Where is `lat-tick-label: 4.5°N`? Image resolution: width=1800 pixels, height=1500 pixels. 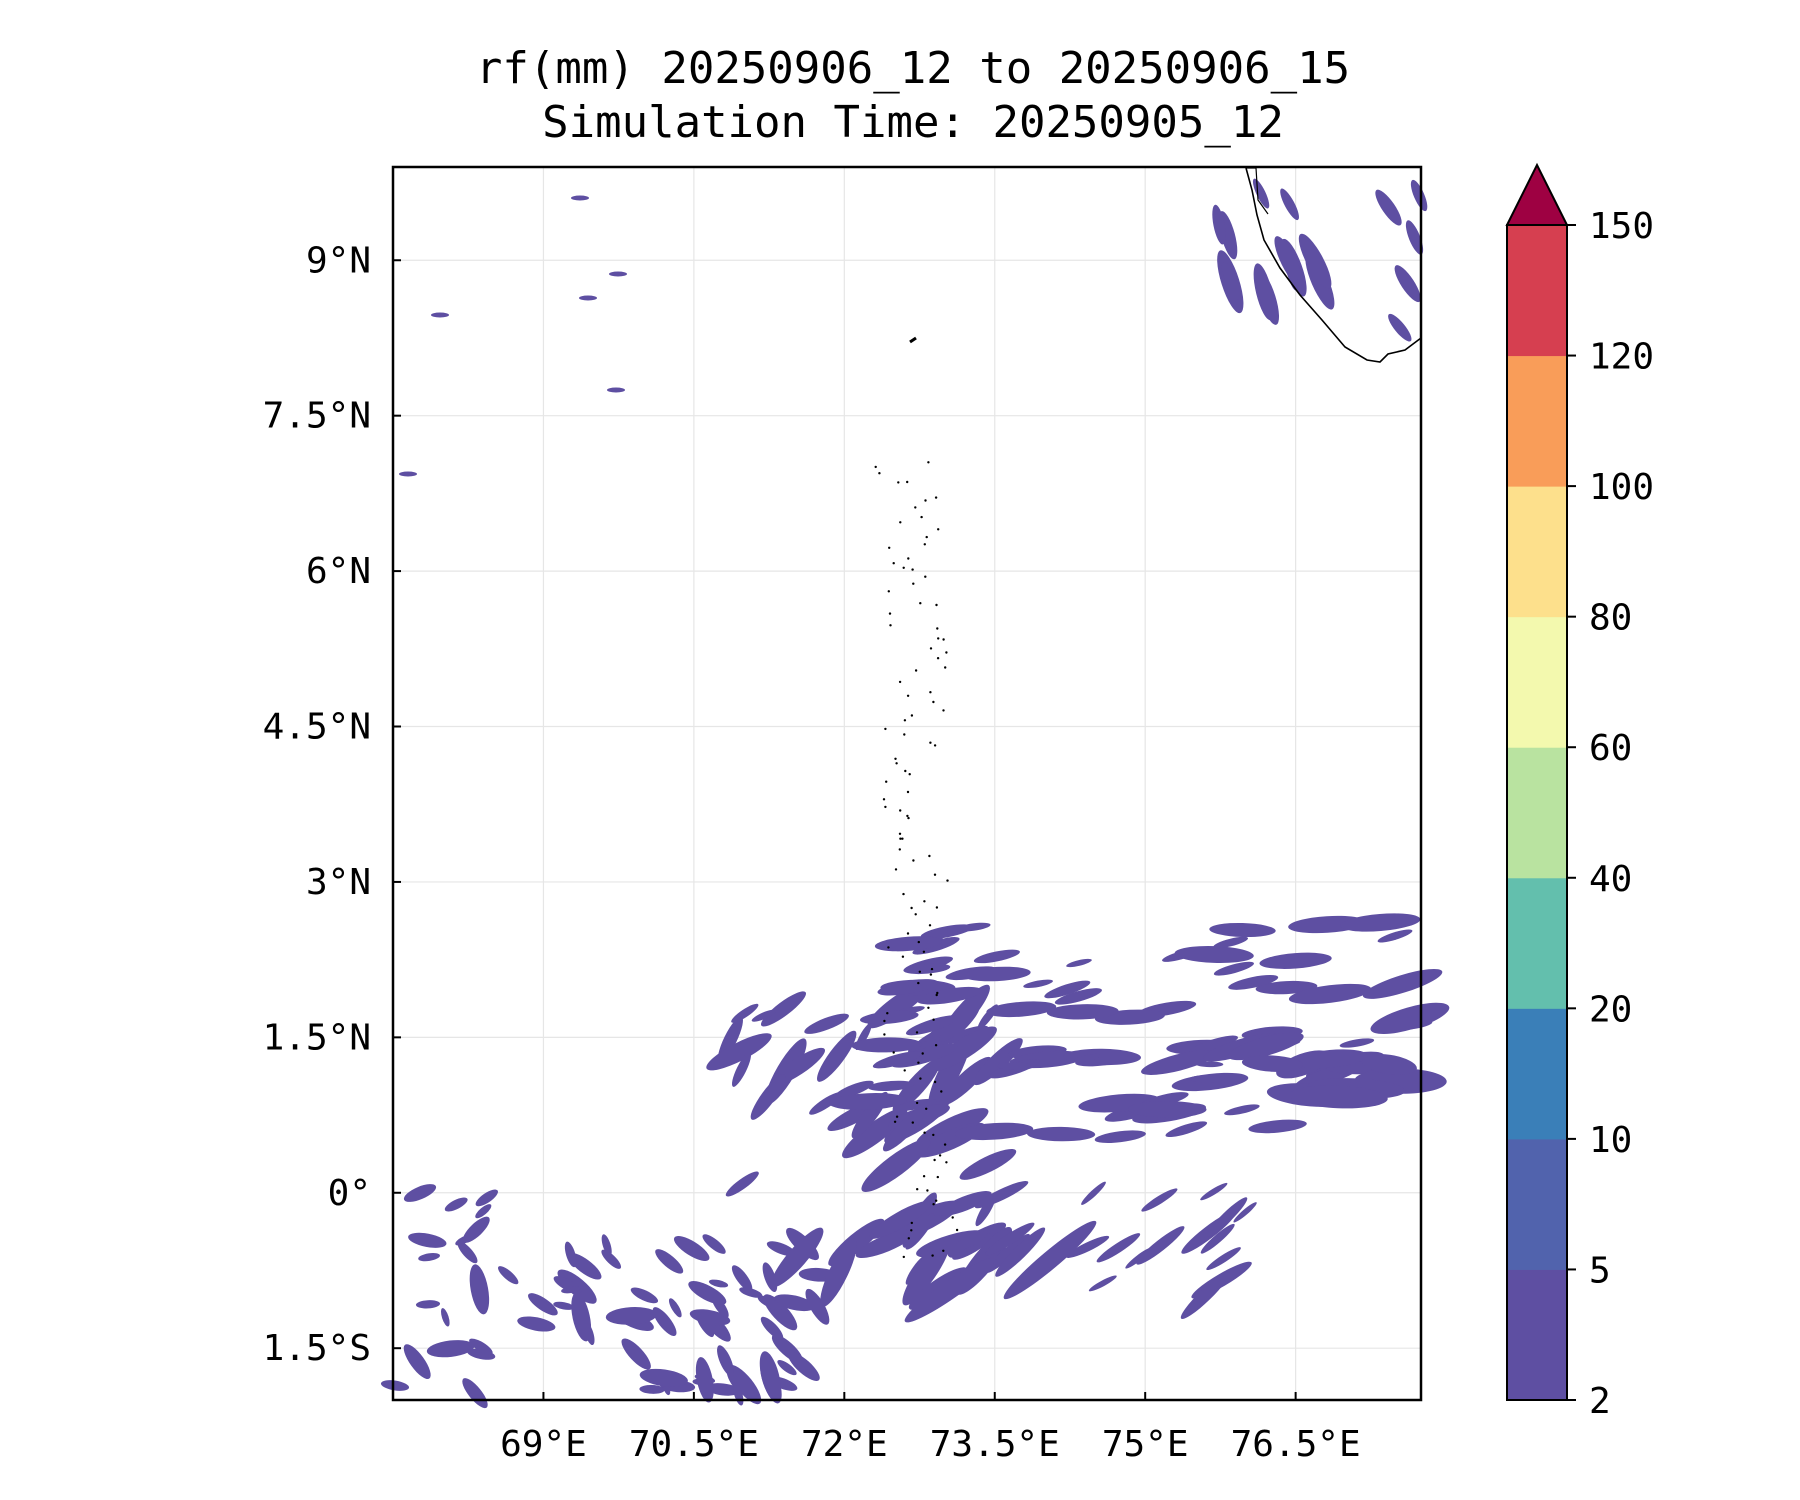 lat-tick-label: 4.5°N is located at coordinates (317, 727).